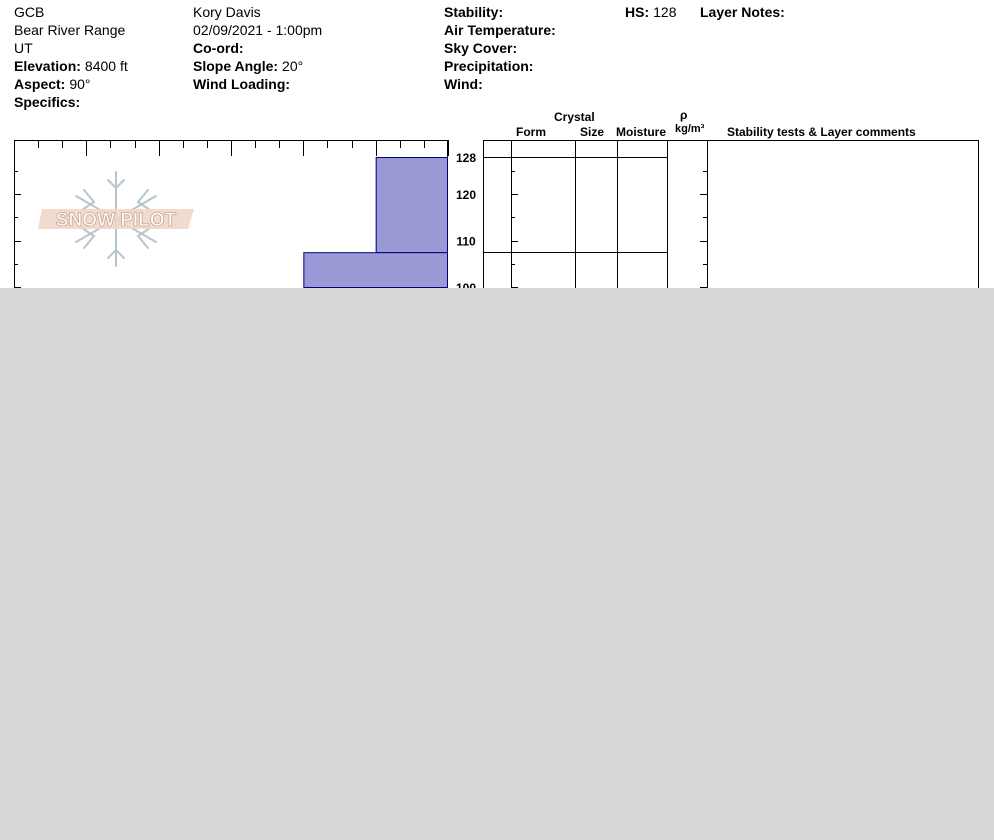 This screenshot has height=840, width=994. I want to click on hardness-plot, so click(231, 220).